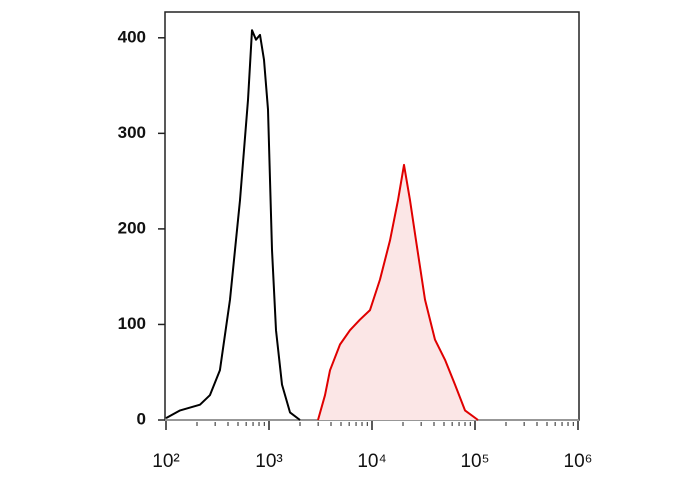 This screenshot has height=490, width=688. Describe the element at coordinates (141, 418) in the screenshot. I see `y-tick-label: 0` at that location.